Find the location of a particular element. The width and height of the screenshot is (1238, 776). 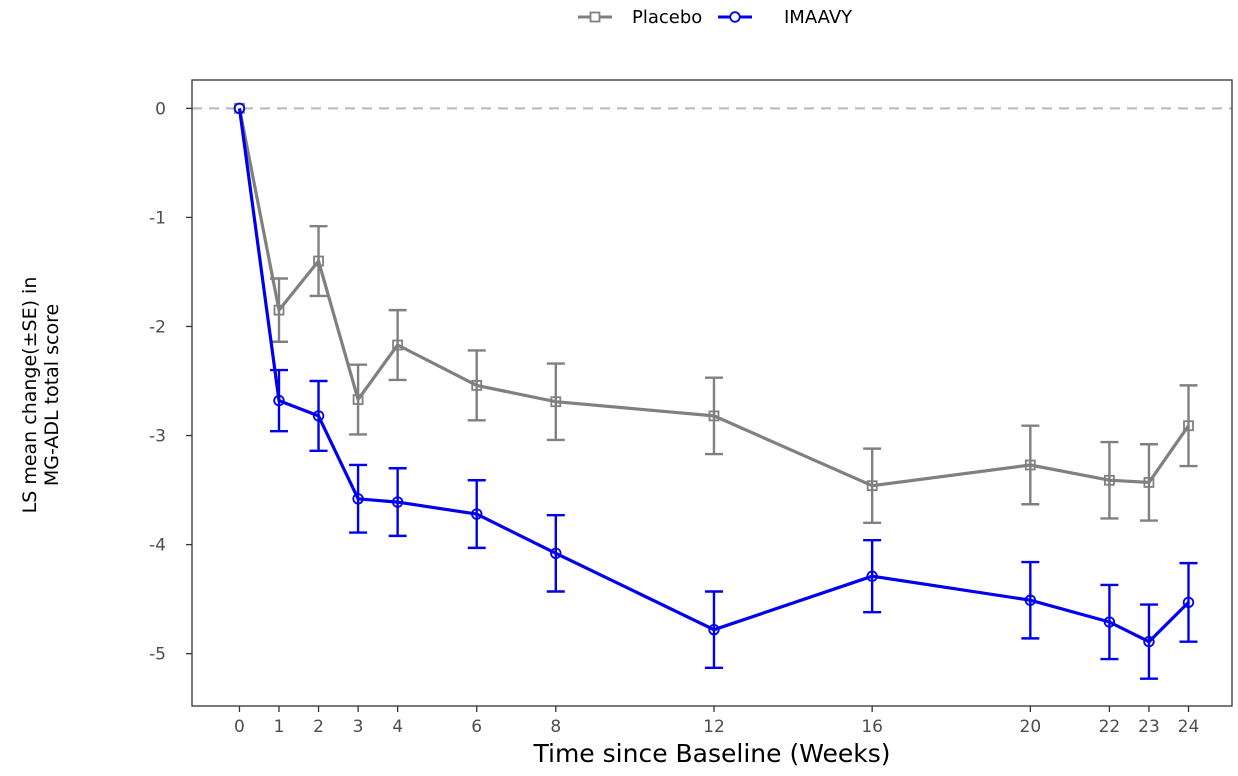

legend-marker-circle is located at coordinates (735, 17).